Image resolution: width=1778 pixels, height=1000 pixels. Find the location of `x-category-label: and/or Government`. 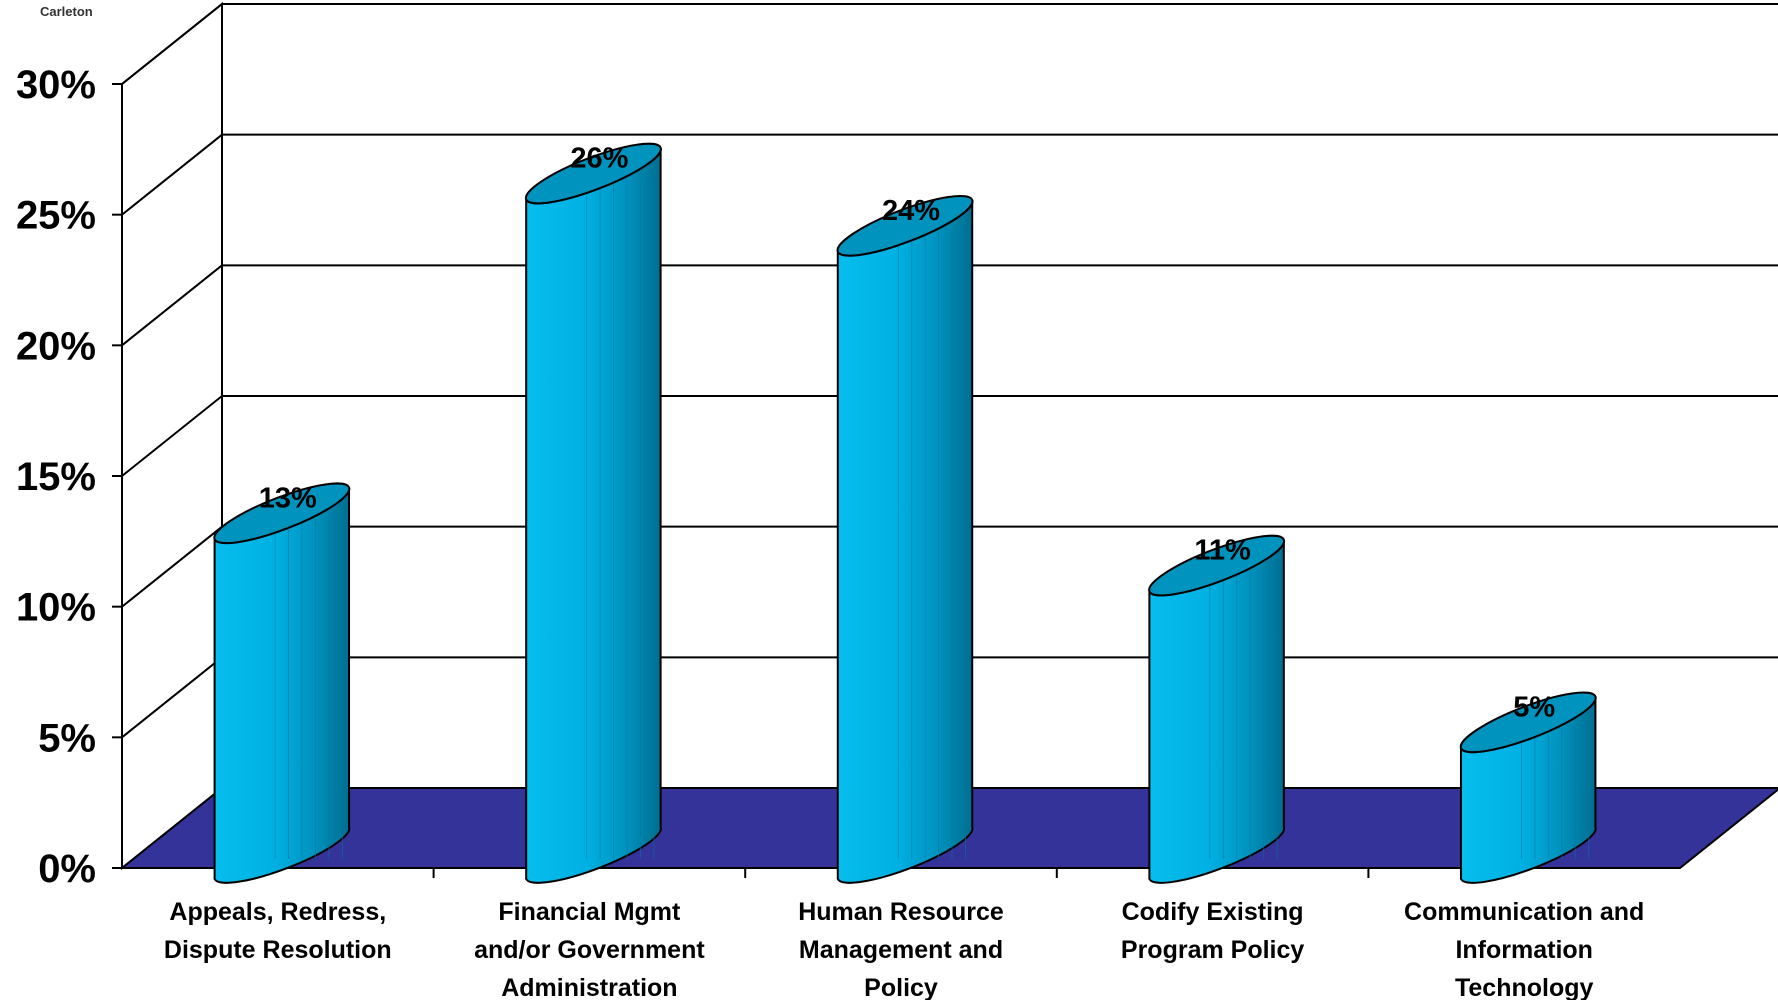

x-category-label: and/or Government is located at coordinates (589, 950).